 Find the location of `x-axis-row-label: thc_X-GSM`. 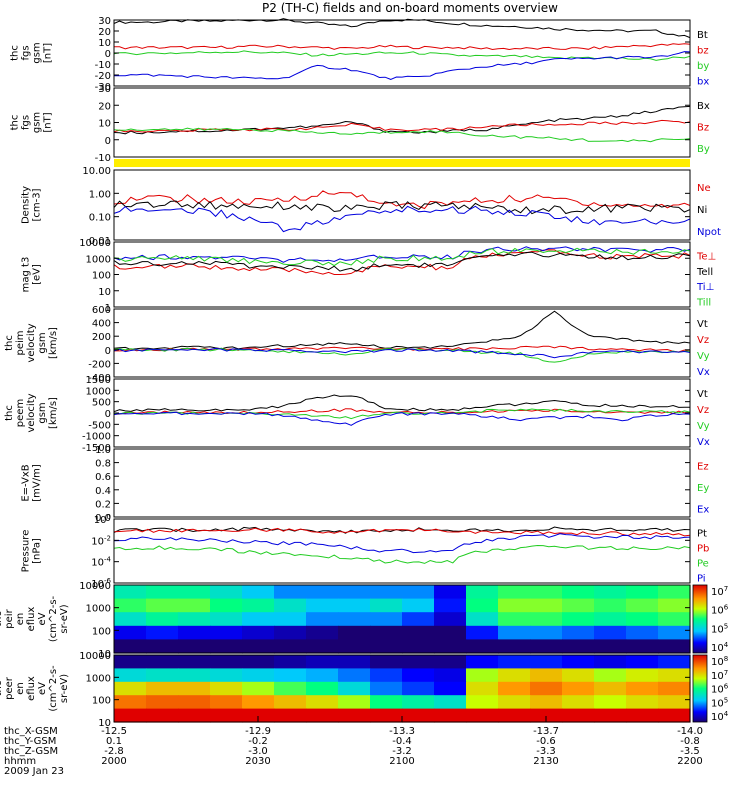

x-axis-row-label: thc_X-GSM is located at coordinates (31, 731).